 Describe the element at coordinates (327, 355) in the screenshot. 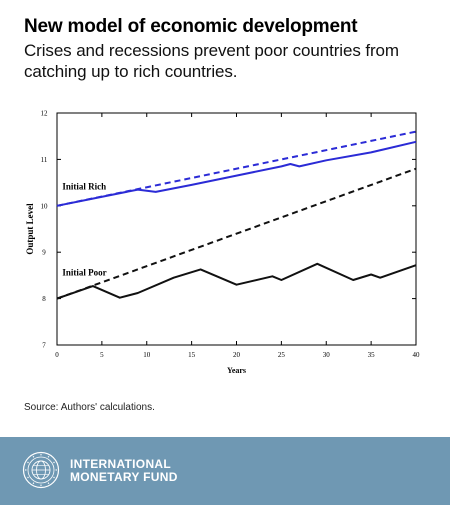

I see `x-tick-label: 30` at that location.